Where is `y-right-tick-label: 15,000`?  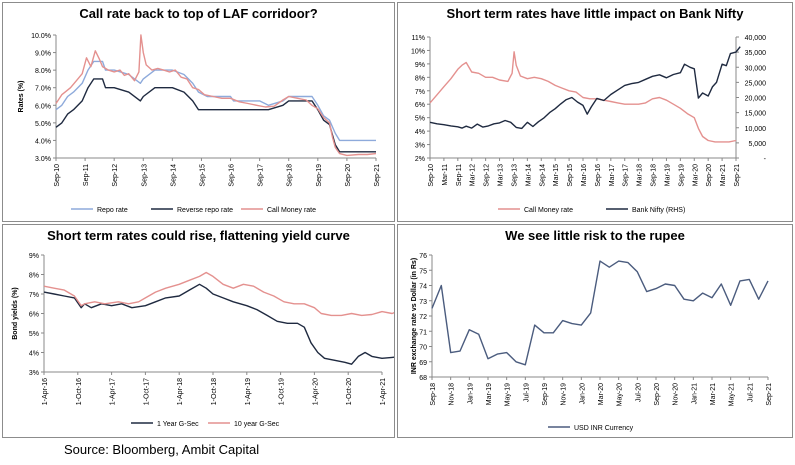
y-right-tick-label: 15,000 is located at coordinates (756, 114).